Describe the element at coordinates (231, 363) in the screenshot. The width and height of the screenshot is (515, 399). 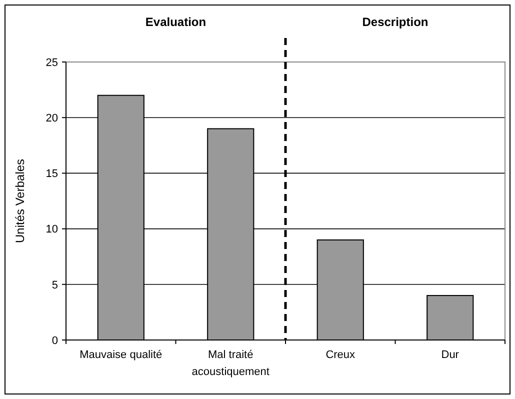
I see `x-tick-label: Mal traité acoustiquement` at that location.